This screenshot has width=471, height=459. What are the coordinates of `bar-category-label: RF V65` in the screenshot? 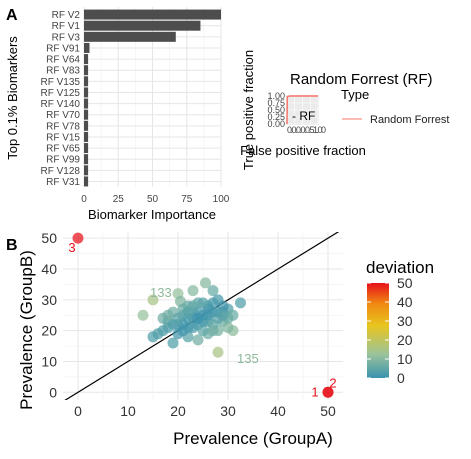 It's located at (63, 149).